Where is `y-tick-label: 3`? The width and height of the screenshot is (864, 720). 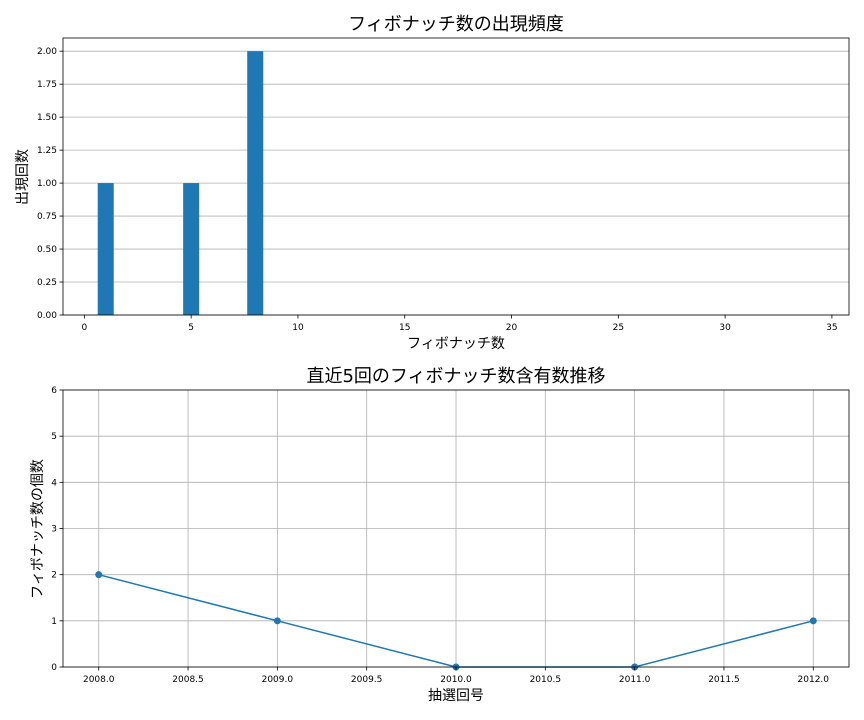
y-tick-label: 3 is located at coordinates (54, 530).